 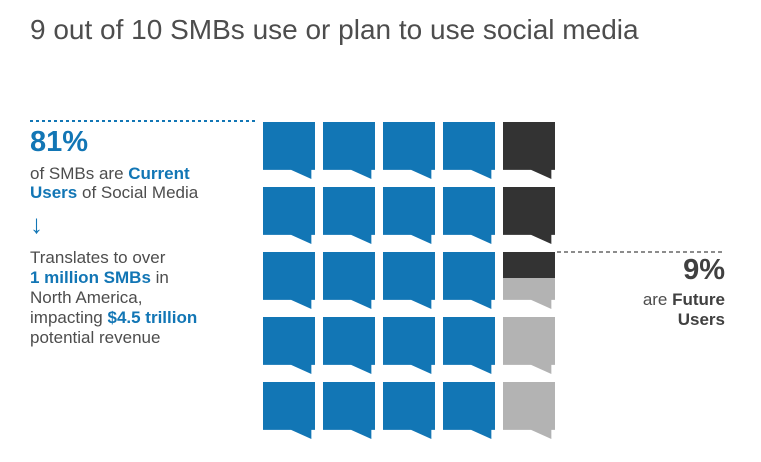 I want to click on future-users-partial-fill, so click(x=529, y=265).